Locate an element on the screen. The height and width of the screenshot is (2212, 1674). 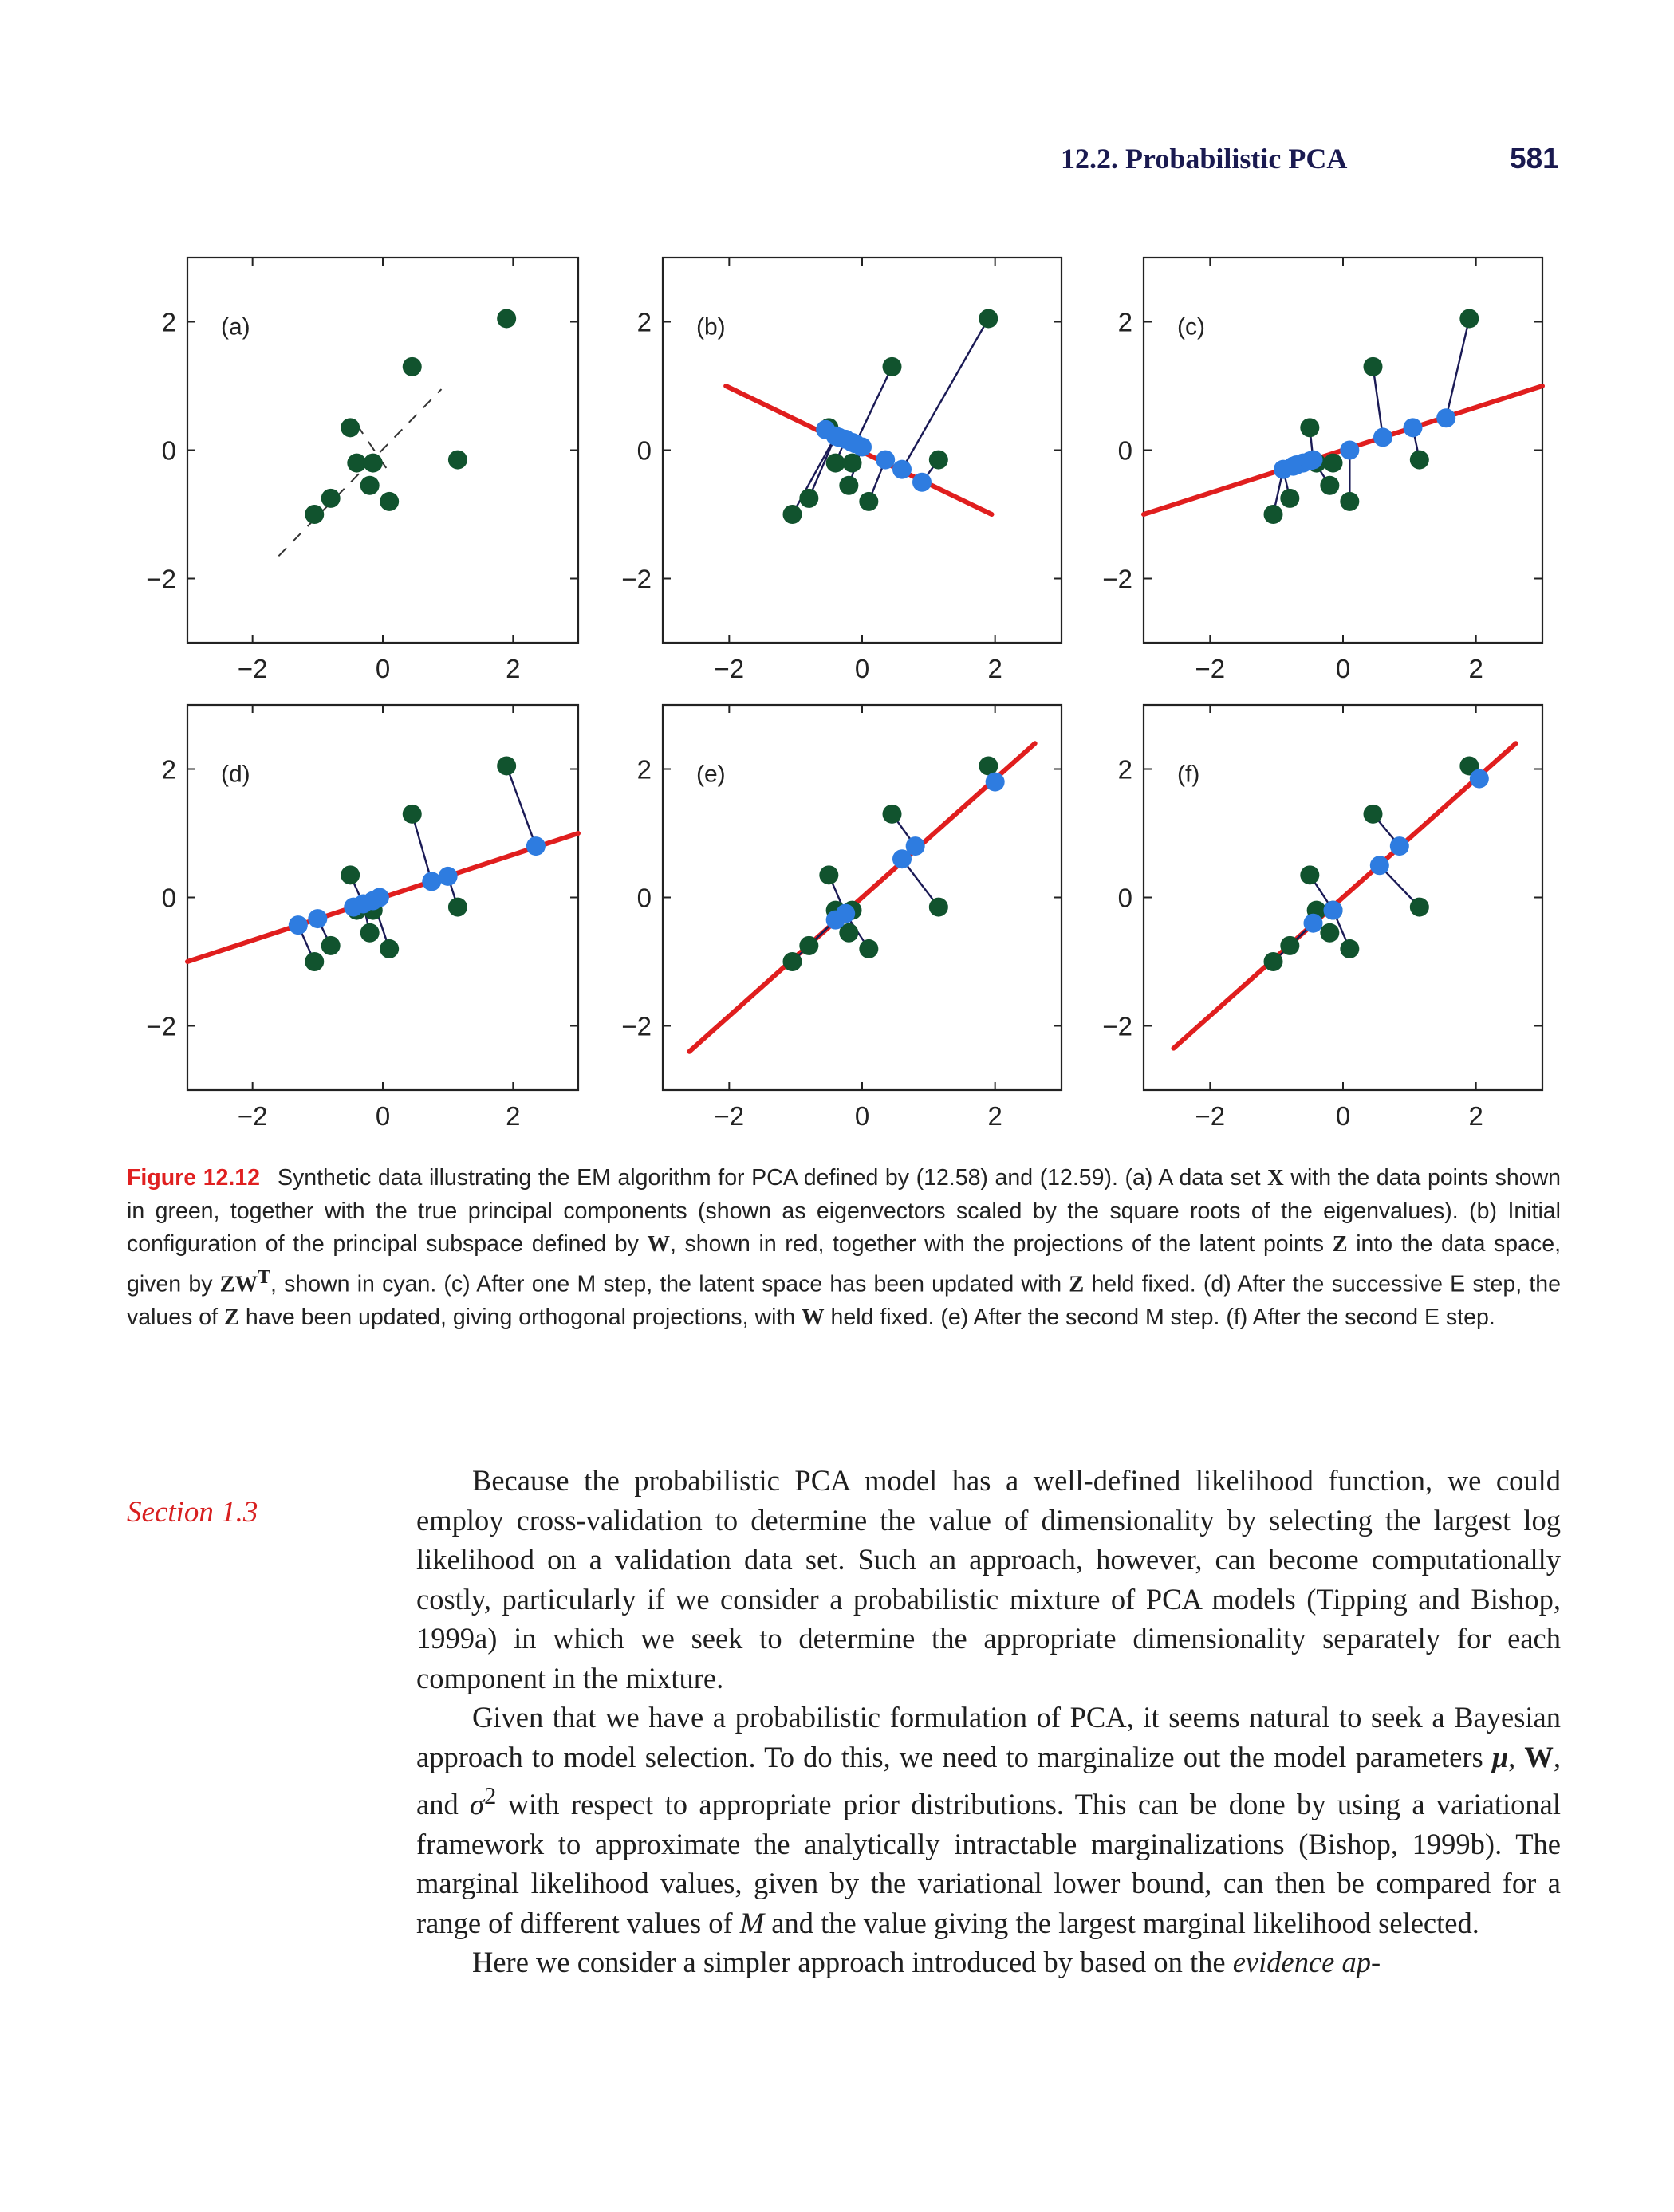
caption-superscript-t: T is located at coordinates (264, 1277).